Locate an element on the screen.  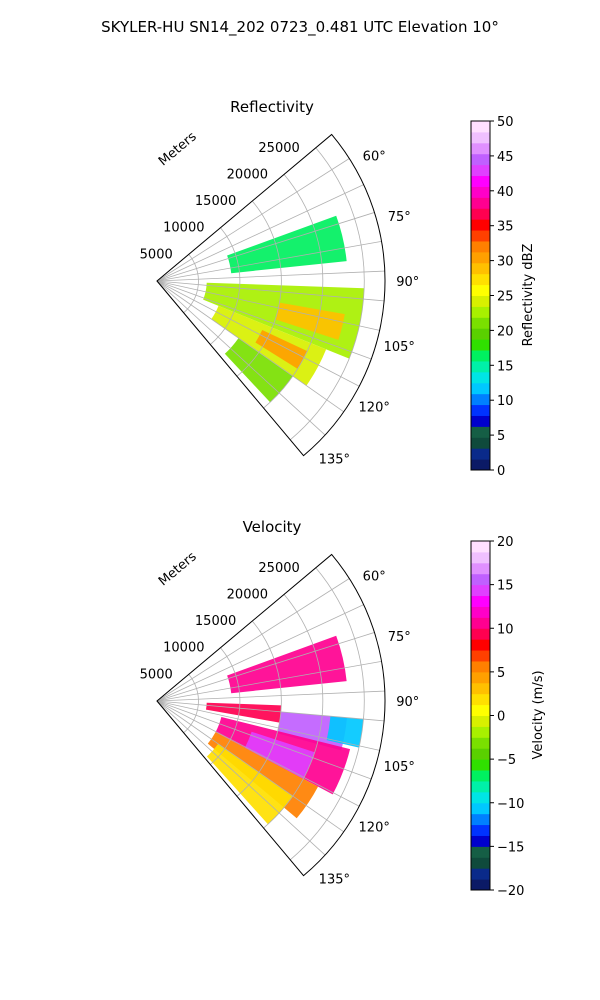
reflectivity-echo-field is located at coordinates (284, 309).